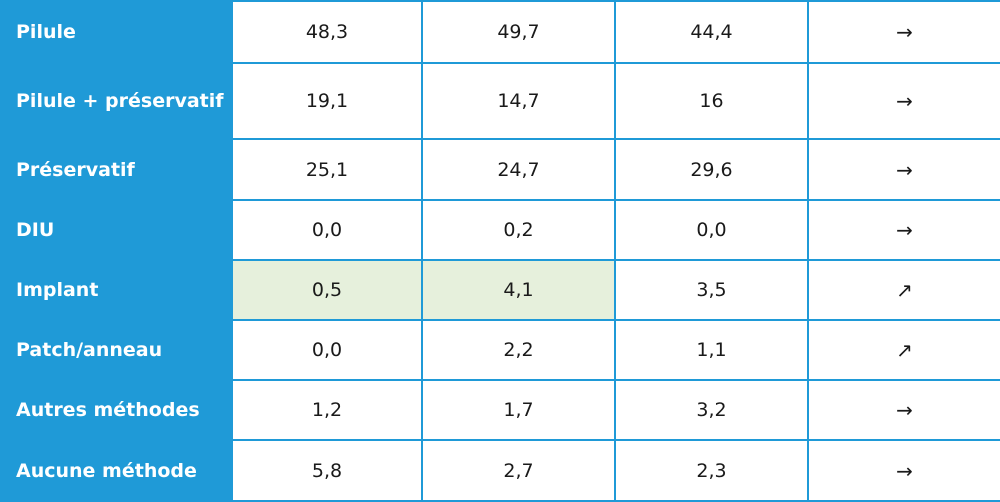 The image size is (1000, 502). Describe the element at coordinates (116, 169) in the screenshot. I see `row-label-preservatif: Préservatif` at that location.